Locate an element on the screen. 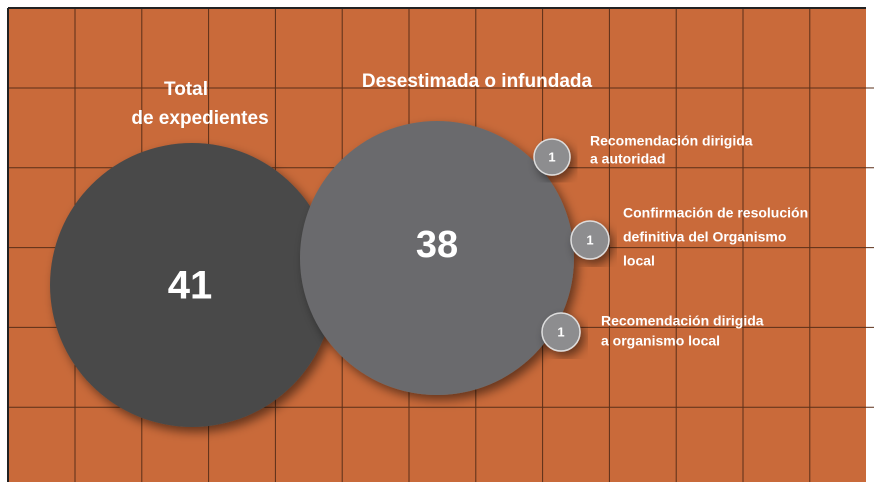 The image size is (874, 482). main-value: 41 is located at coordinates (190, 286).